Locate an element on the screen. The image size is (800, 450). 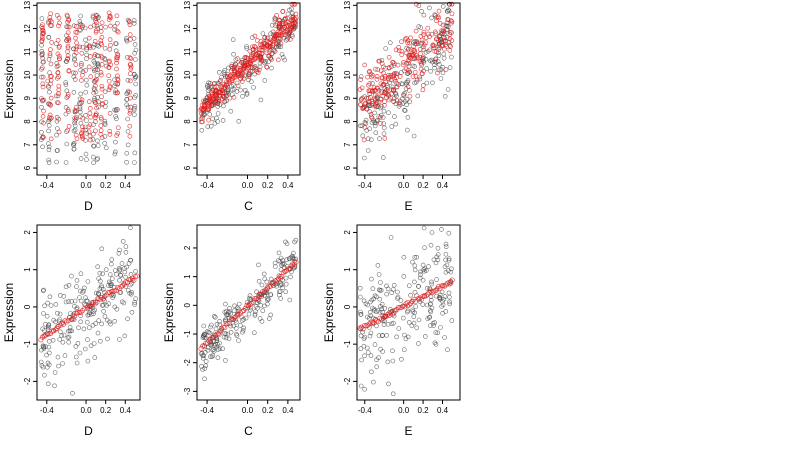
x-tick-label: 0.2 is located at coordinates (268, 185).